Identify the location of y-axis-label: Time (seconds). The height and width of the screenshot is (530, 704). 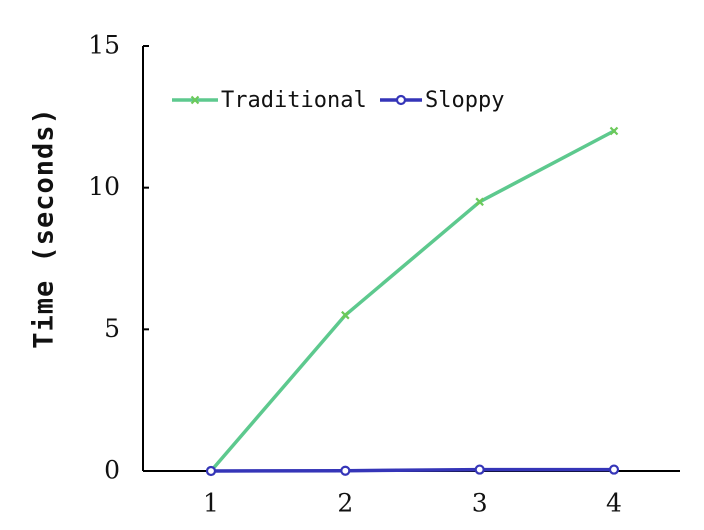
(44, 228).